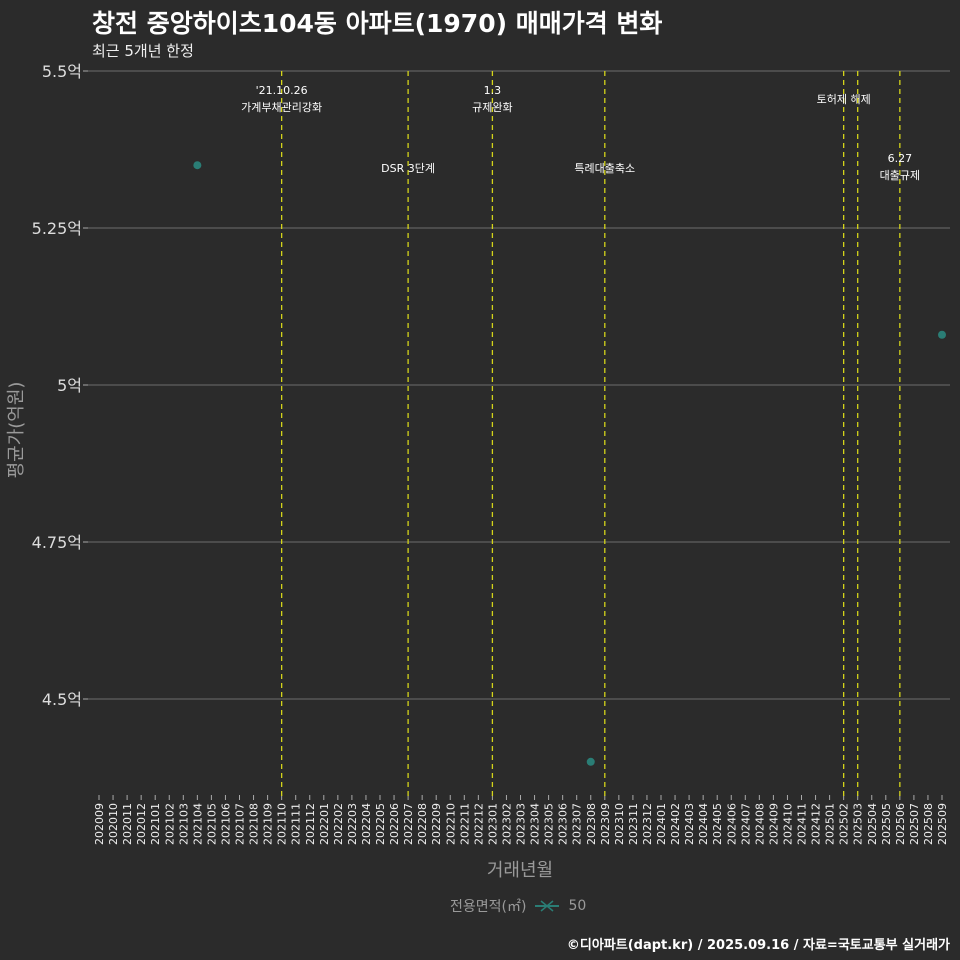 Image resolution: width=960 pixels, height=960 pixels. I want to click on x-tick-label: 202407, so click(745, 824).